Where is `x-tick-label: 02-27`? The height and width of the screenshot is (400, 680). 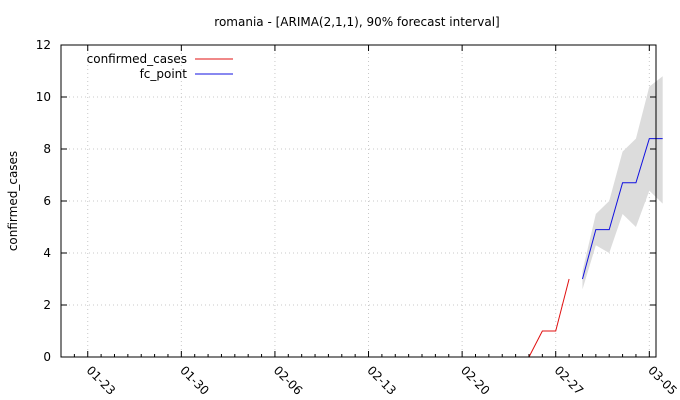
x-tick-label: 02-27 is located at coordinates (569, 380).